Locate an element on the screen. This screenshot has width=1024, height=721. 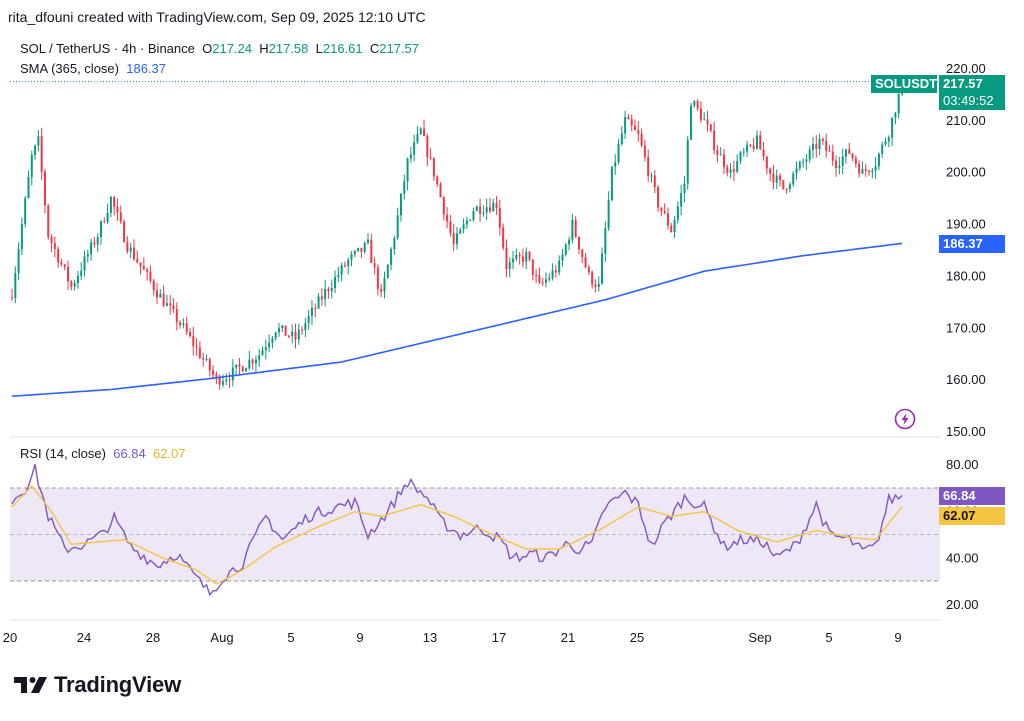
time-axis-tick: 5 is located at coordinates (828, 637).